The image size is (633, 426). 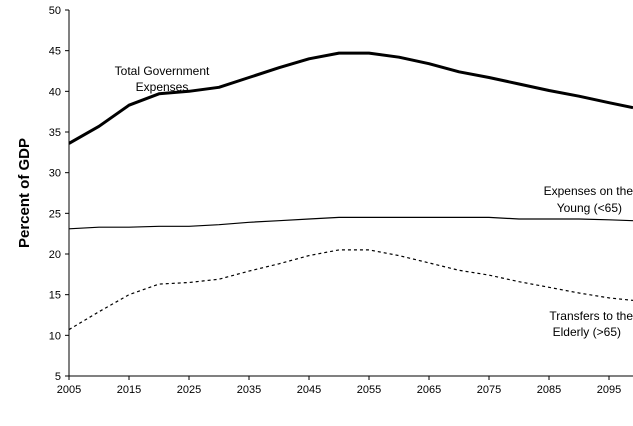 I want to click on y-tick-label: 30, so click(x=55, y=174).